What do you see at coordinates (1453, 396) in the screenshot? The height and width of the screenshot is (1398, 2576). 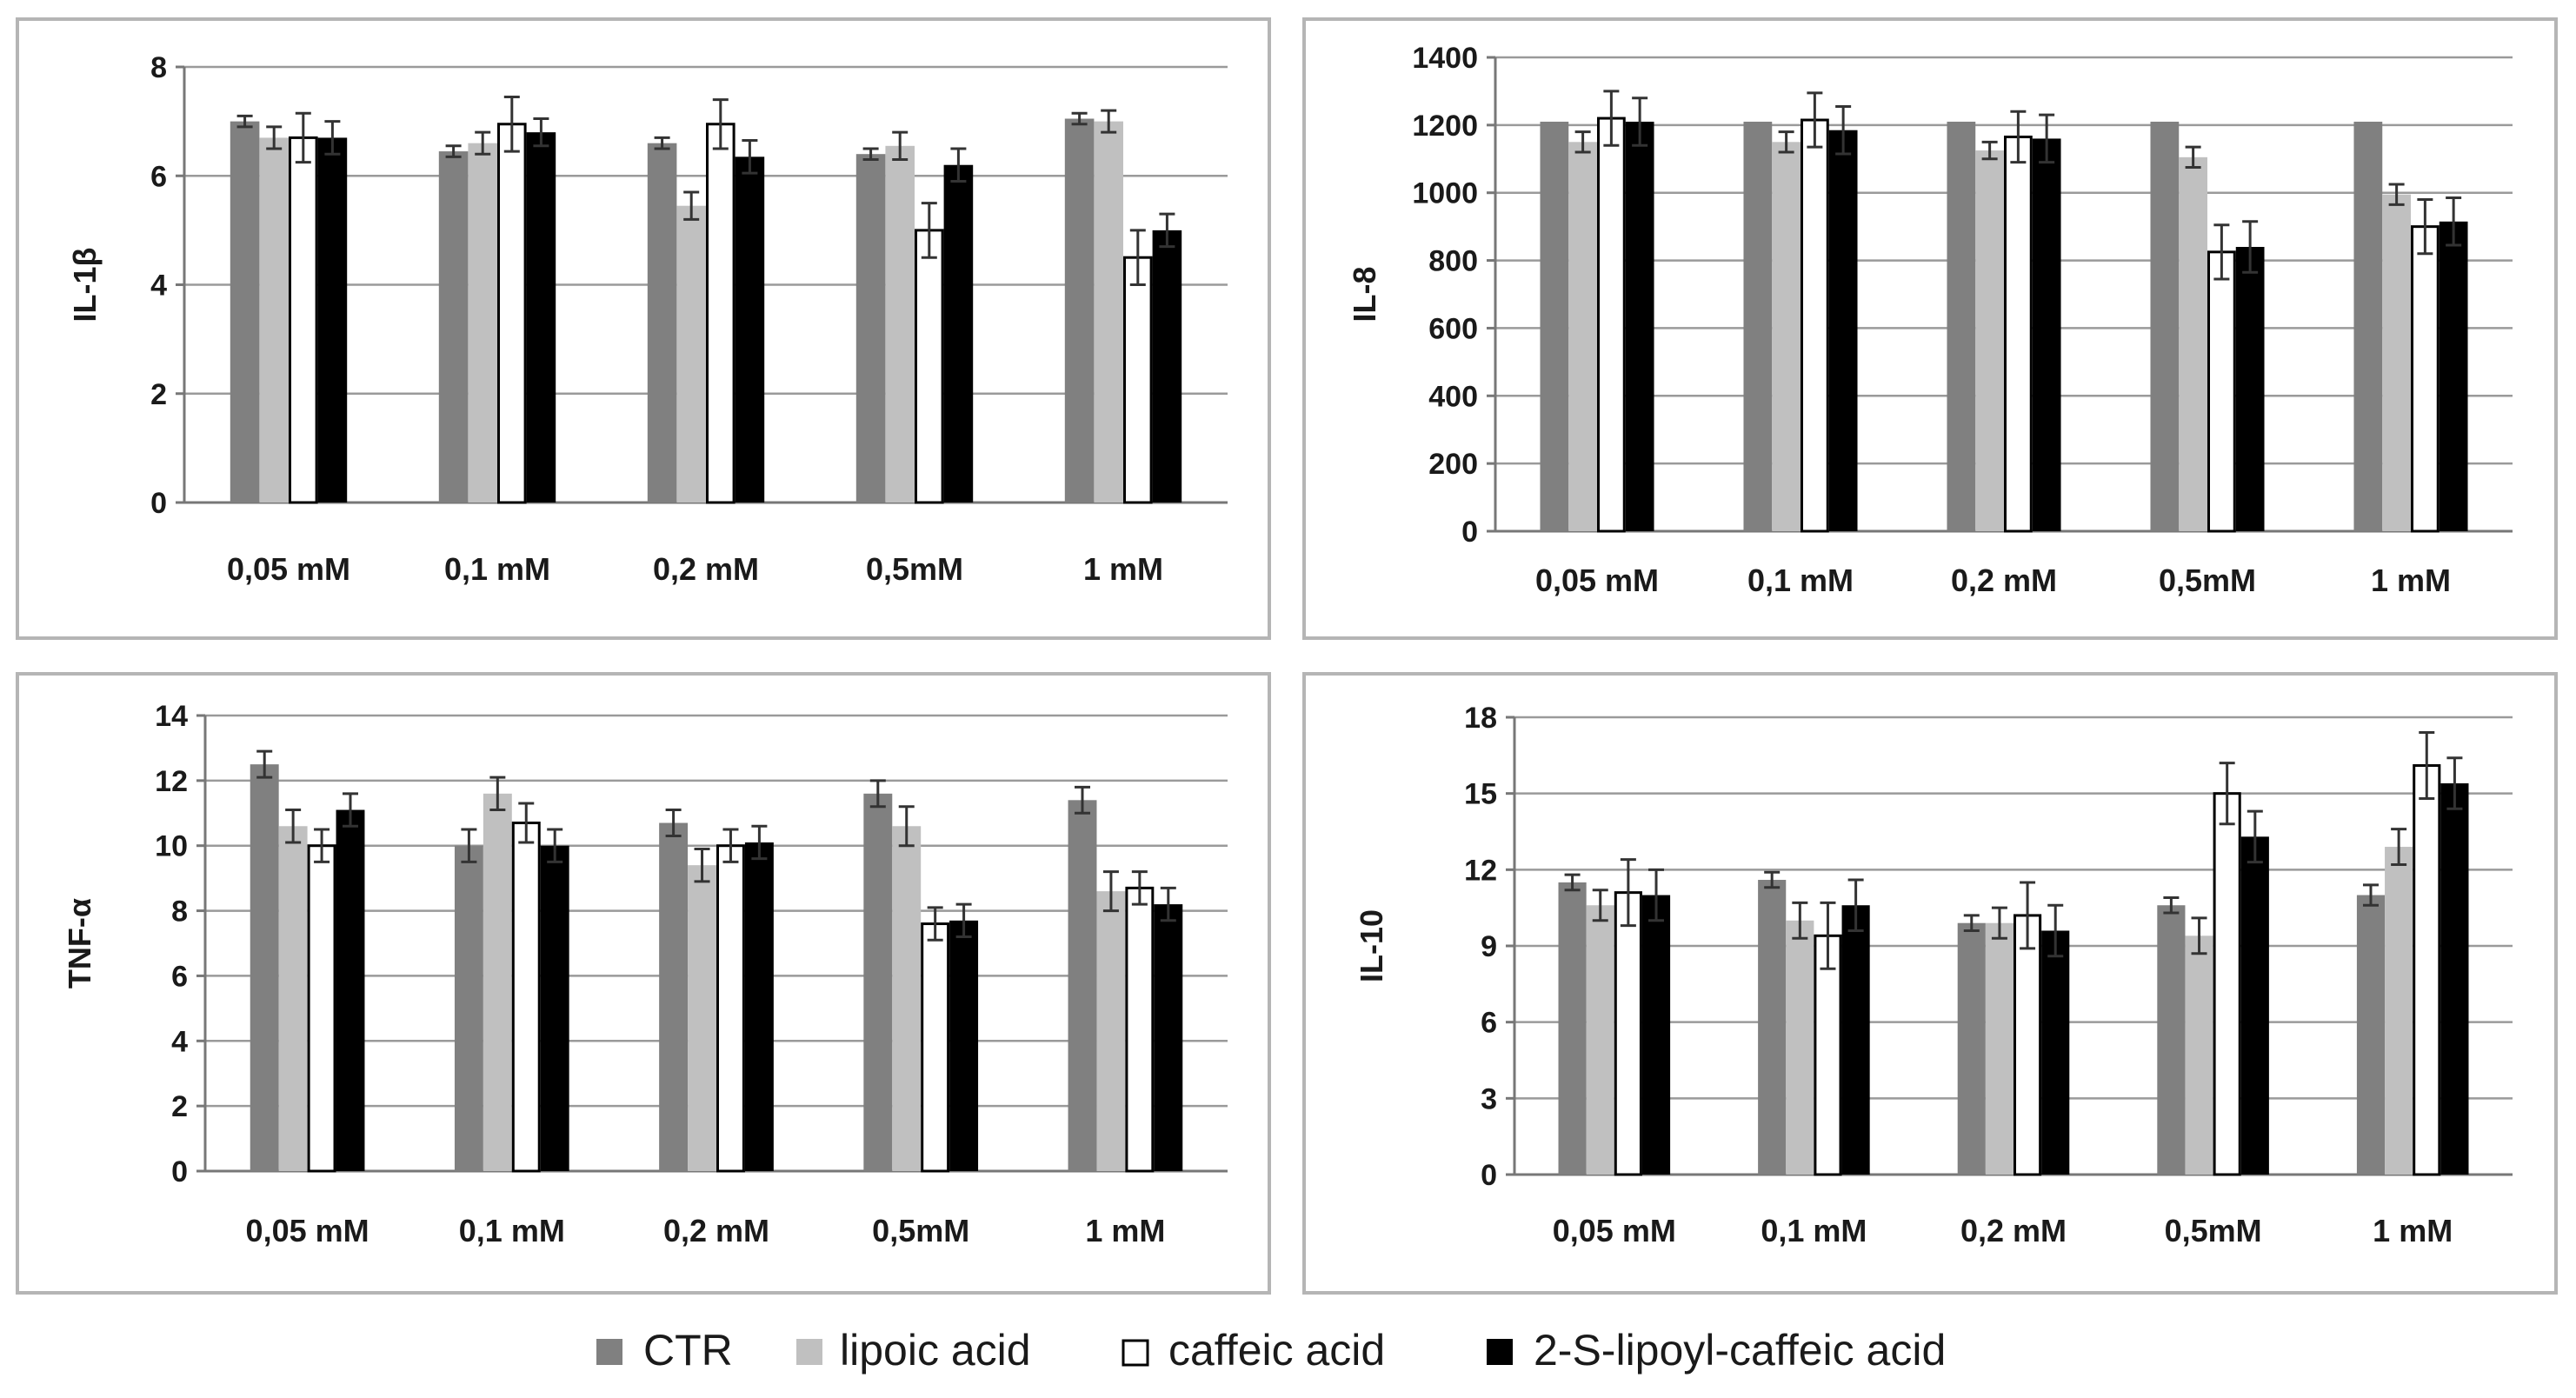 I see `y-tick-label: 400` at bounding box center [1453, 396].